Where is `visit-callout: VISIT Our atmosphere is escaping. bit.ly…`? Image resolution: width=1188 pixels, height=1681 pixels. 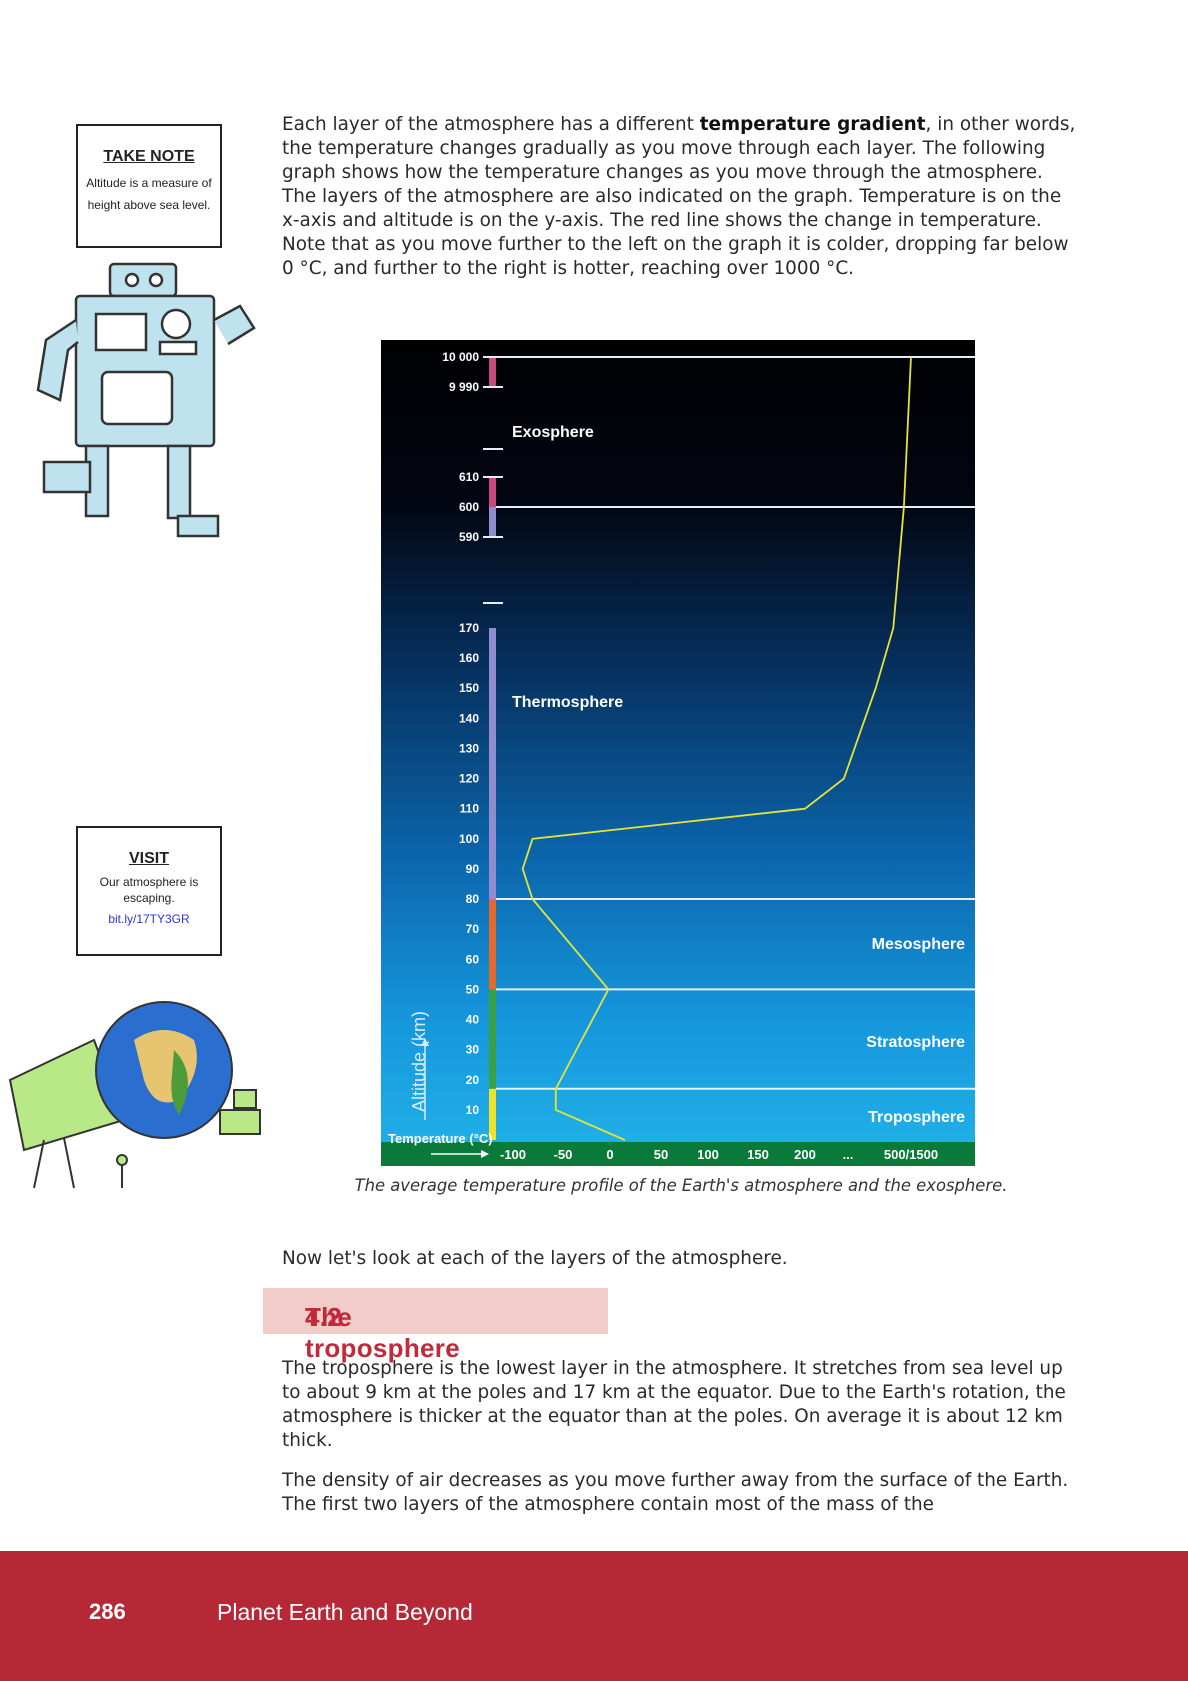 visit-callout: VISIT Our atmosphere is escaping. bit.ly… is located at coordinates (149, 891).